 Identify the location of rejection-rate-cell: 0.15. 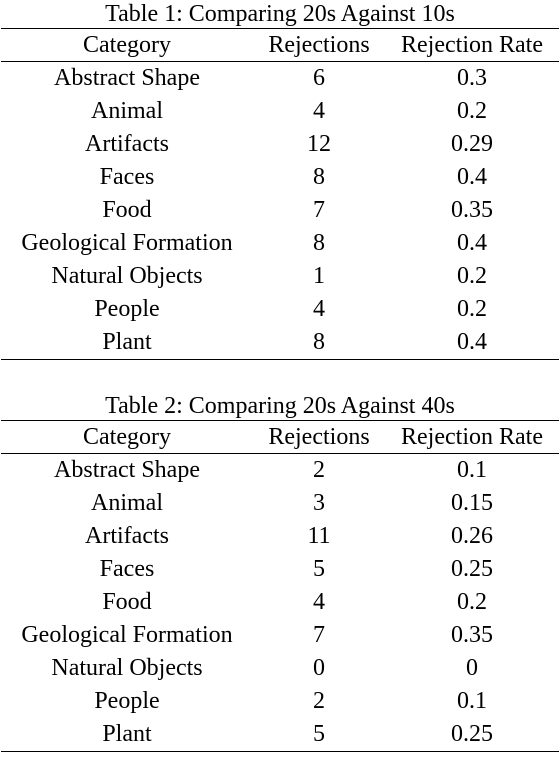
(472, 503).